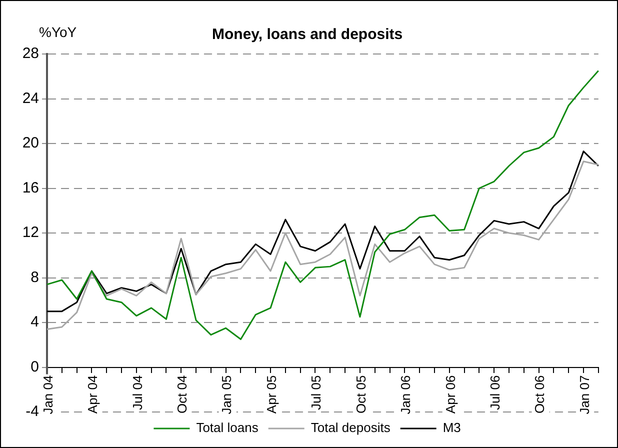  Describe the element at coordinates (494, 392) in the screenshot. I see `x-tick-label: Jul 06` at that location.